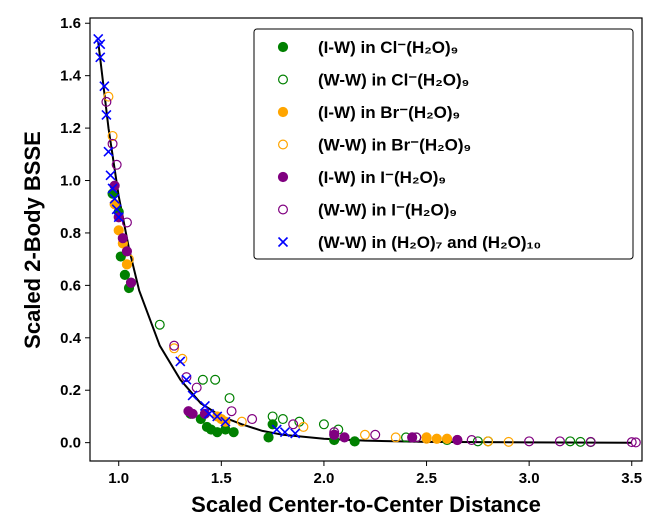 The width and height of the screenshot is (664, 524). What do you see at coordinates (631, 478) in the screenshot?
I see `x-tick-label: 3.5` at bounding box center [631, 478].